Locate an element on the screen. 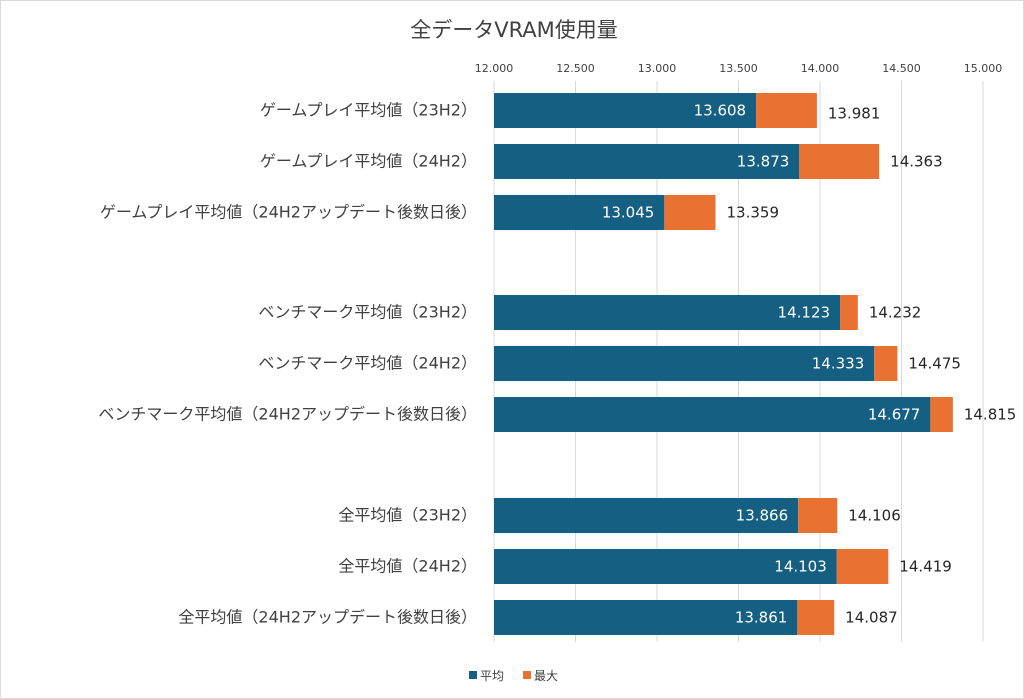  category-label: ベンチマーク平均値（24H2アップデート後数日後） is located at coordinates (287, 414).